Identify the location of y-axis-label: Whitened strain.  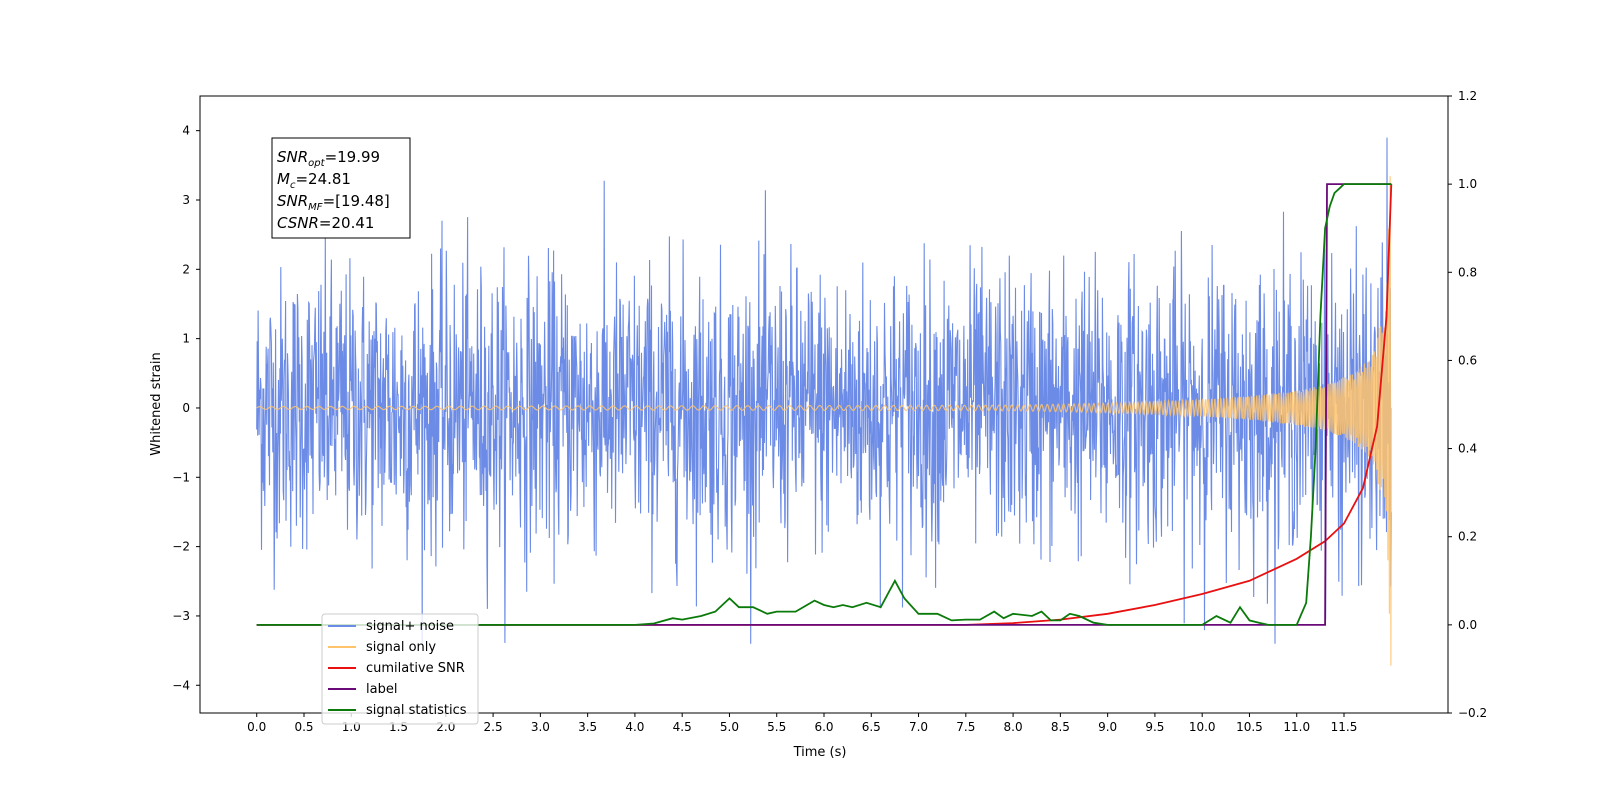
(156, 403).